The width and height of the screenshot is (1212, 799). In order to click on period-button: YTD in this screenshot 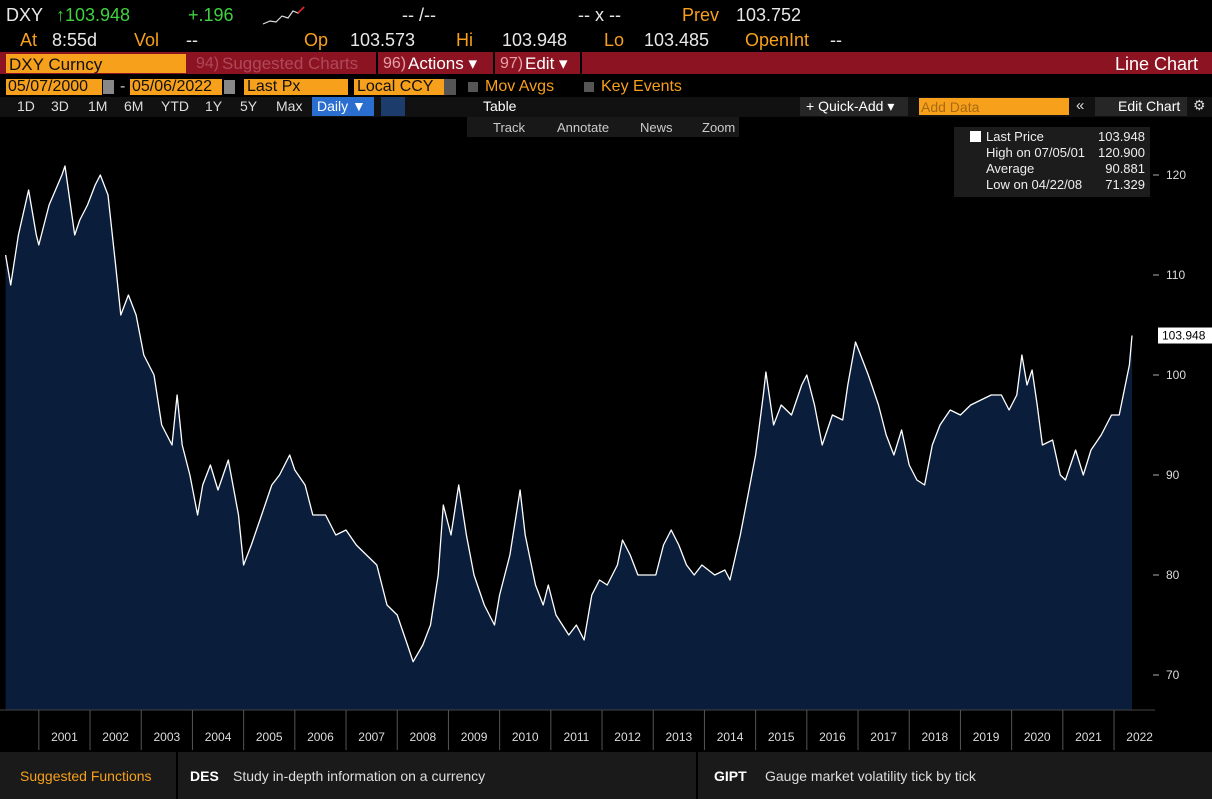, I will do `click(175, 106)`.